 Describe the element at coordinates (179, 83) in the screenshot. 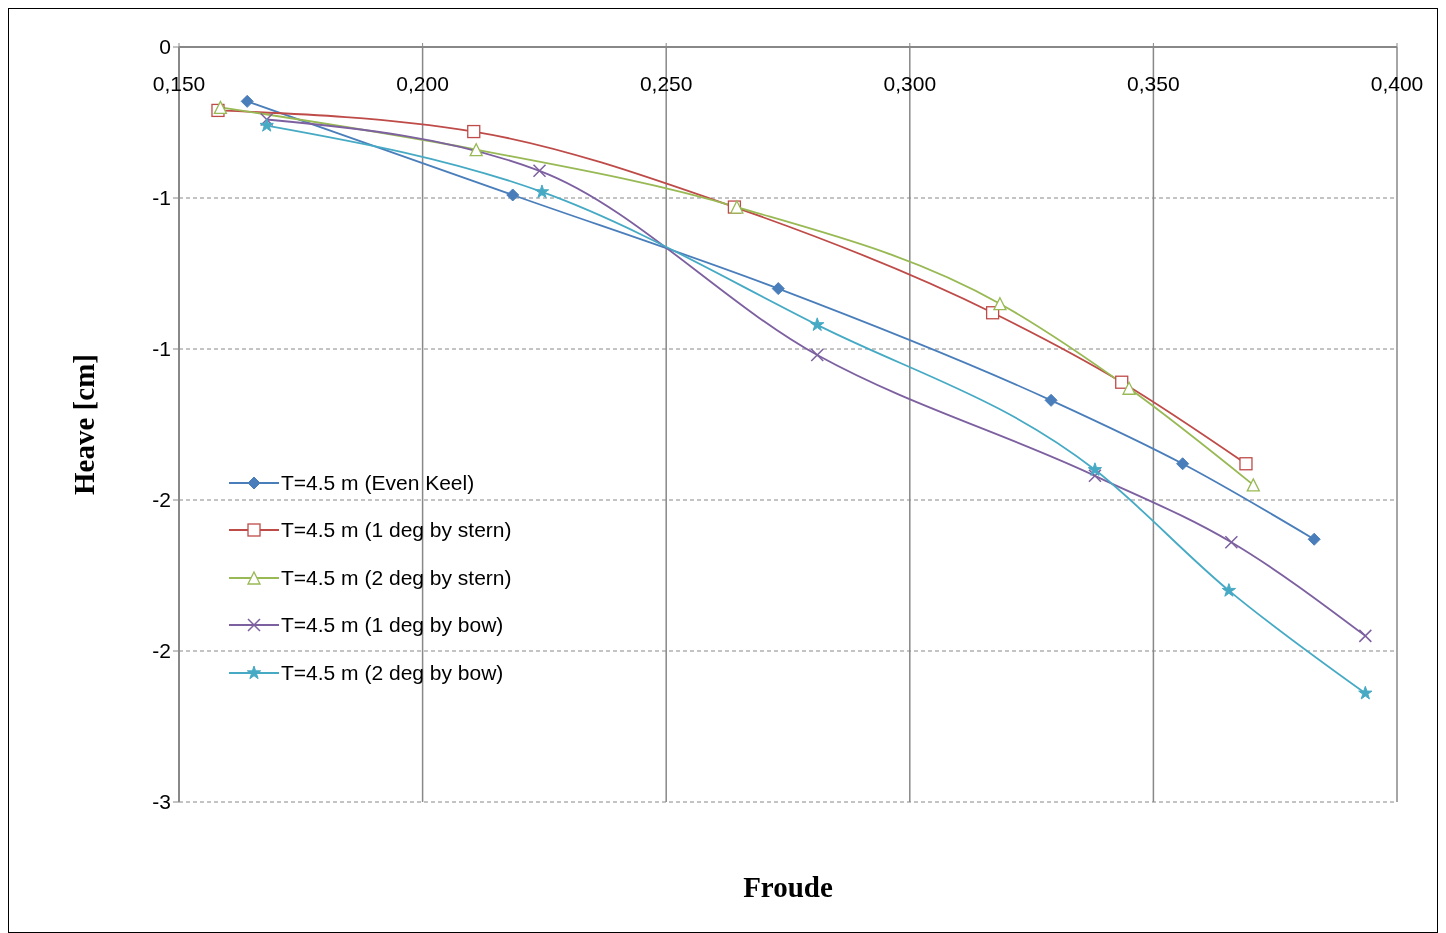

I see `x-tick-label: 0,150` at that location.